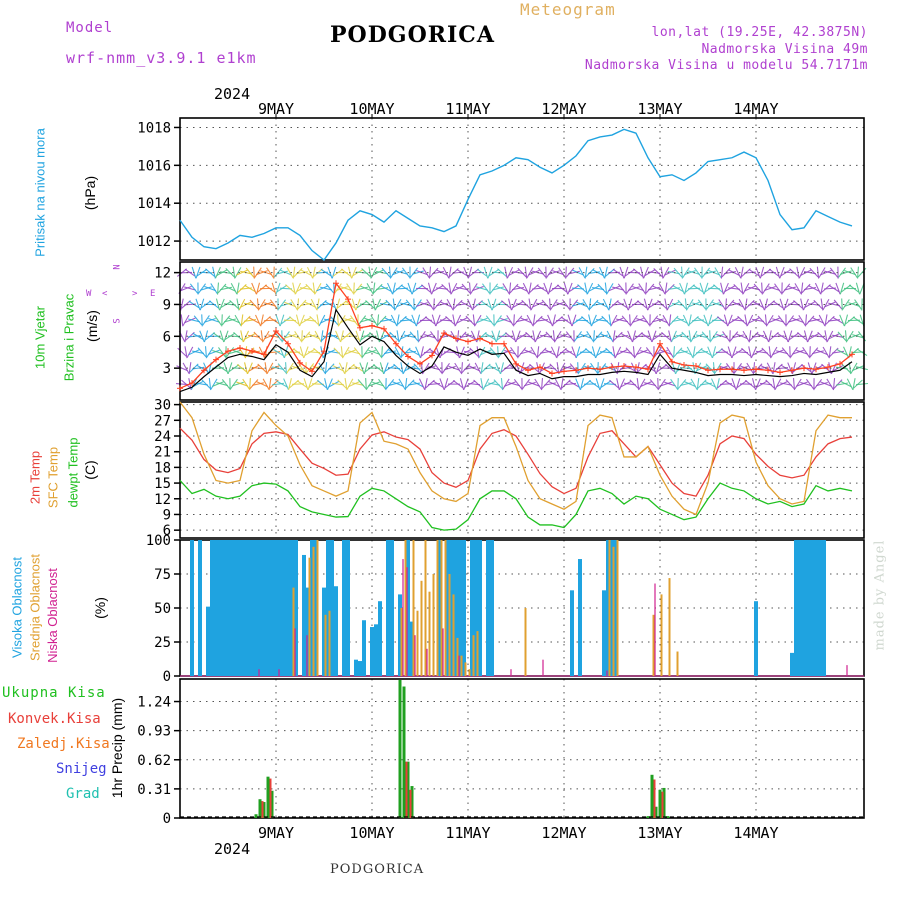 The image size is (900, 900). I want to click on compass-arrow-left: <, so click(105, 294).